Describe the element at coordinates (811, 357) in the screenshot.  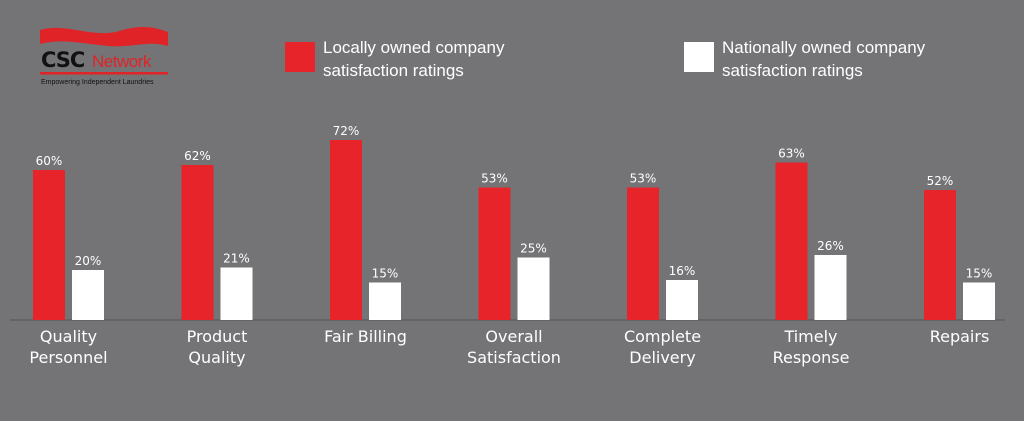
I see `category-label-5-line-1: Response` at that location.